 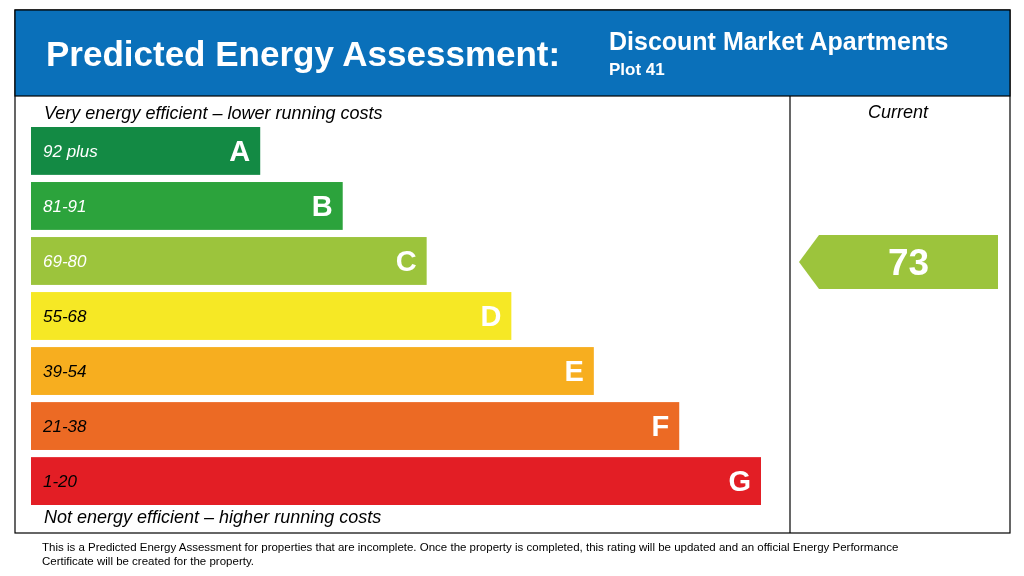 What do you see at coordinates (213, 113) in the screenshot?
I see `text: Very energy efficient – lower running costs` at bounding box center [213, 113].